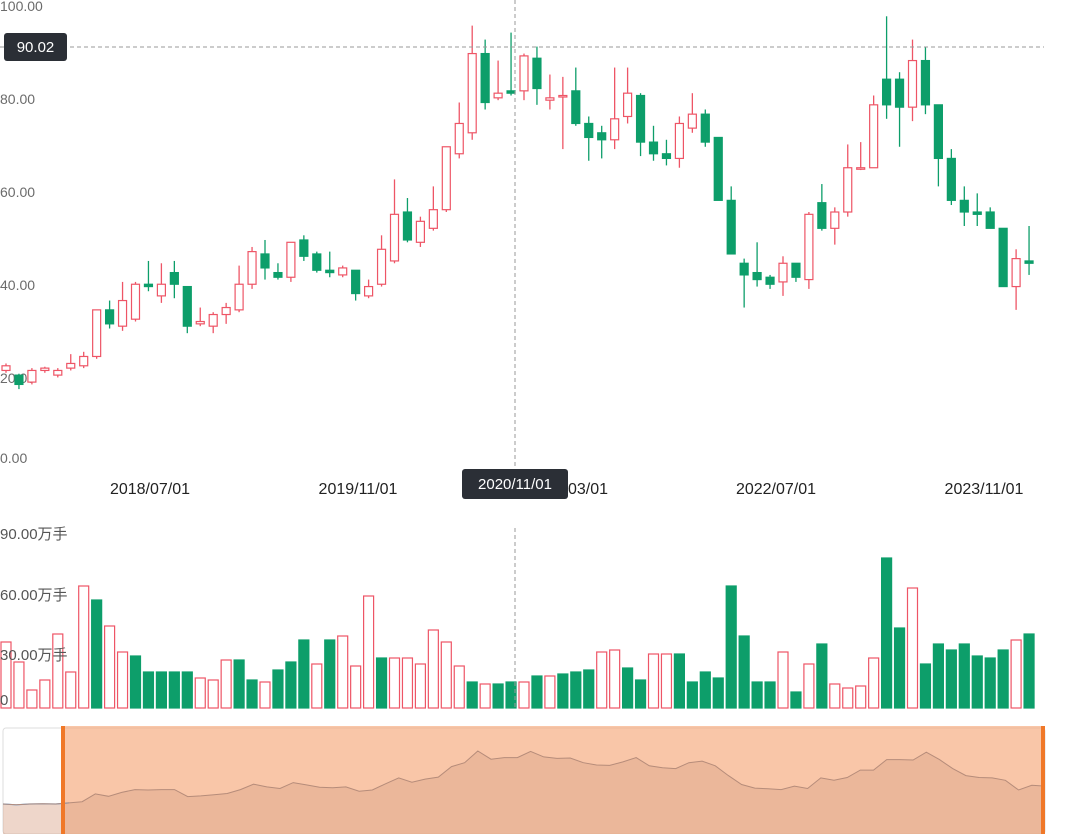 The height and width of the screenshot is (834, 1080). Describe the element at coordinates (63, 780) in the screenshot. I see `brush-left-handle` at that location.